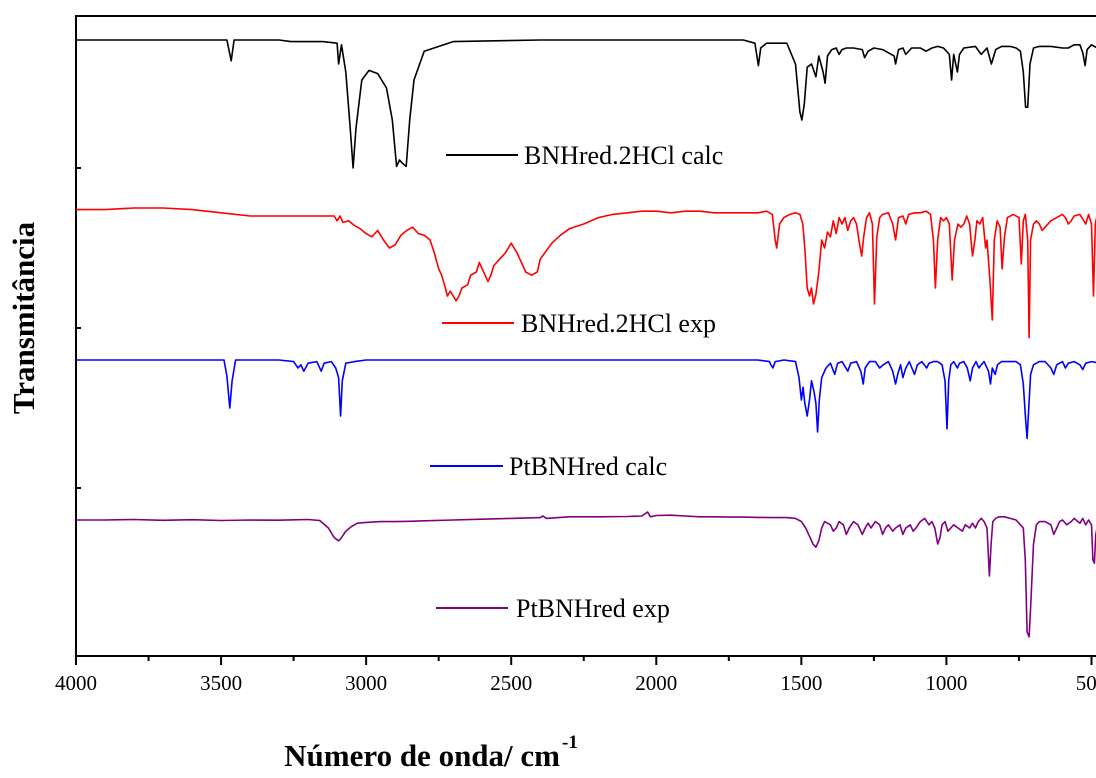  Describe the element at coordinates (221, 683) in the screenshot. I see `x-tick-label: 3500` at that location.